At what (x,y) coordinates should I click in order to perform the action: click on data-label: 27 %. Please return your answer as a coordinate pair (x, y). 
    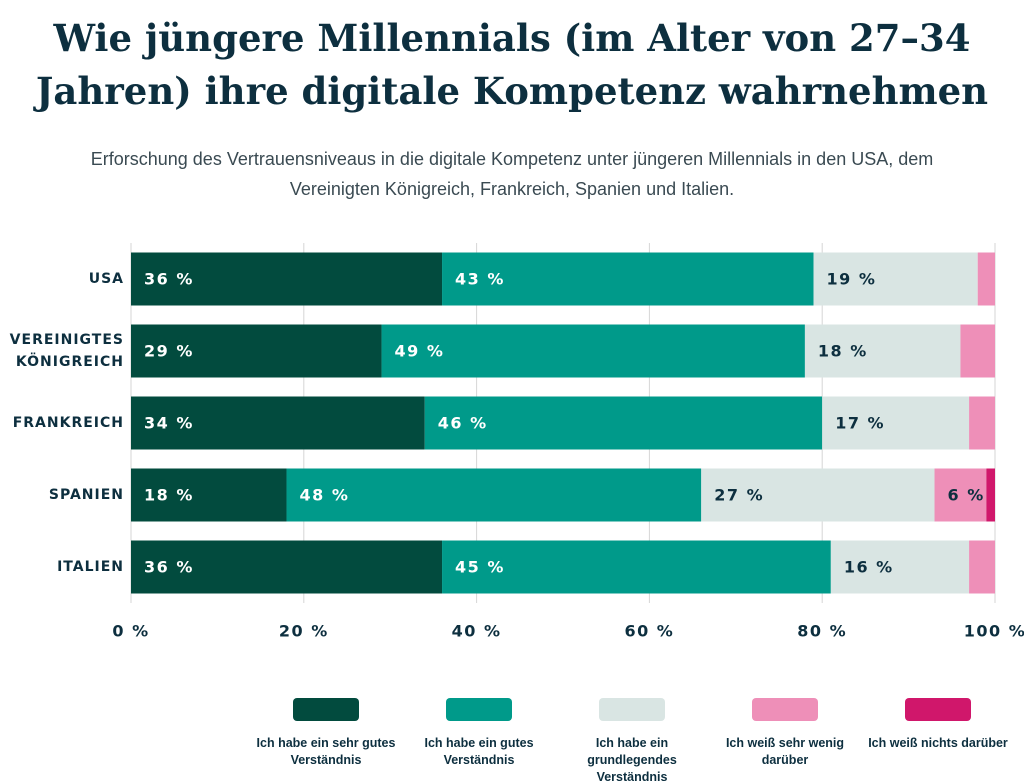
    Looking at the image, I should click on (739, 495).